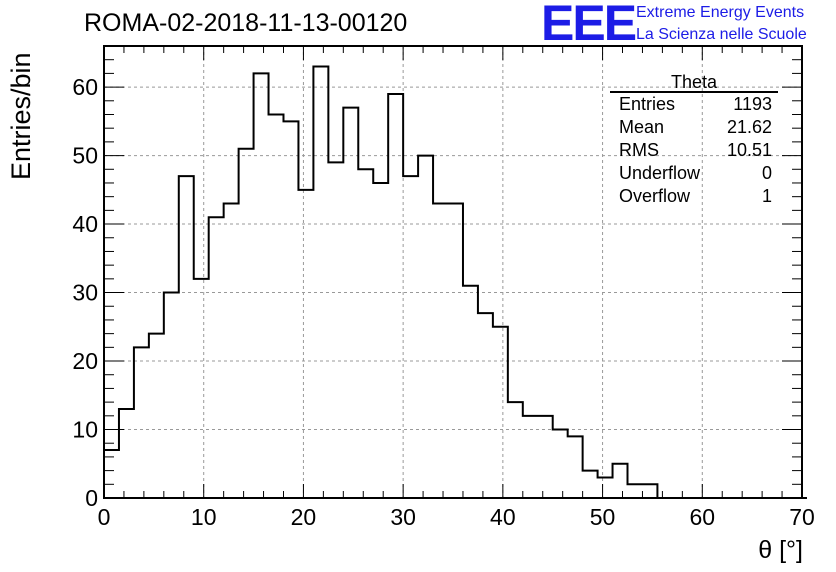 Image resolution: width=836 pixels, height=572 pixels. I want to click on y-tick-label: 0, so click(91, 498).